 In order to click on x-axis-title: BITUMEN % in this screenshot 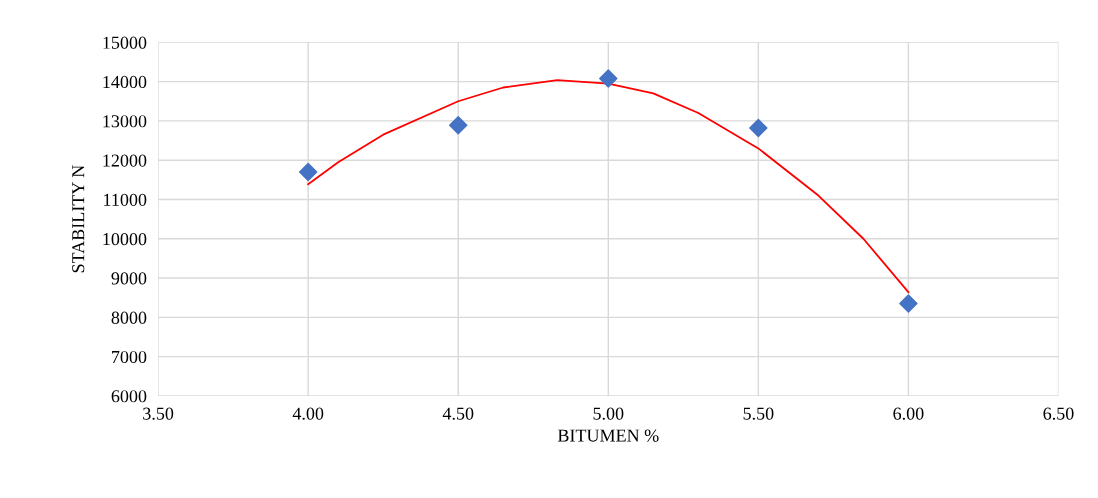, I will do `click(608, 435)`.